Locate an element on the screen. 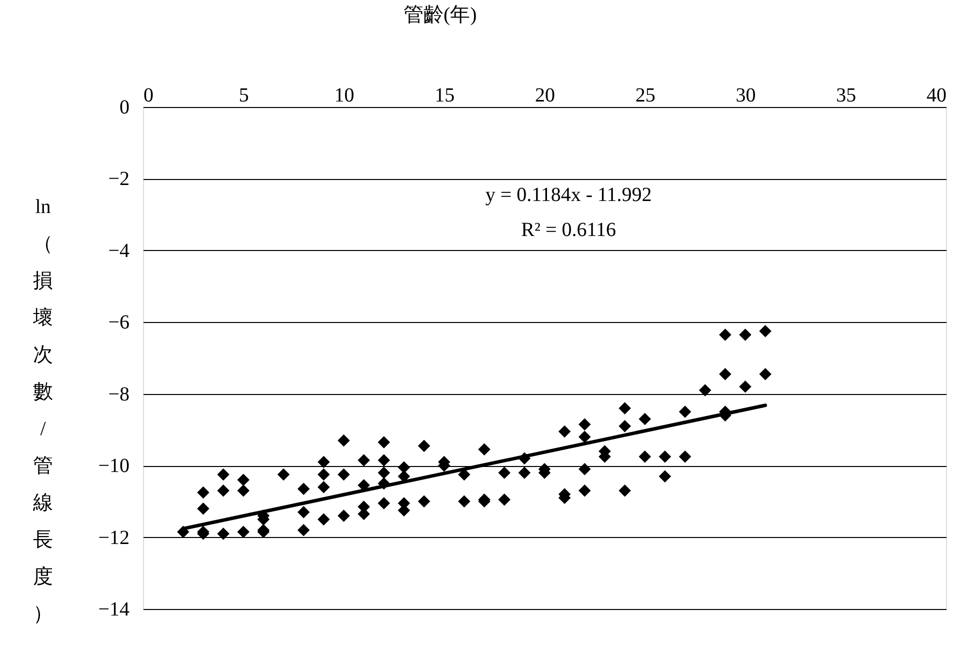 The image size is (966, 662). y-tick-label: −14 is located at coordinates (114, 609).